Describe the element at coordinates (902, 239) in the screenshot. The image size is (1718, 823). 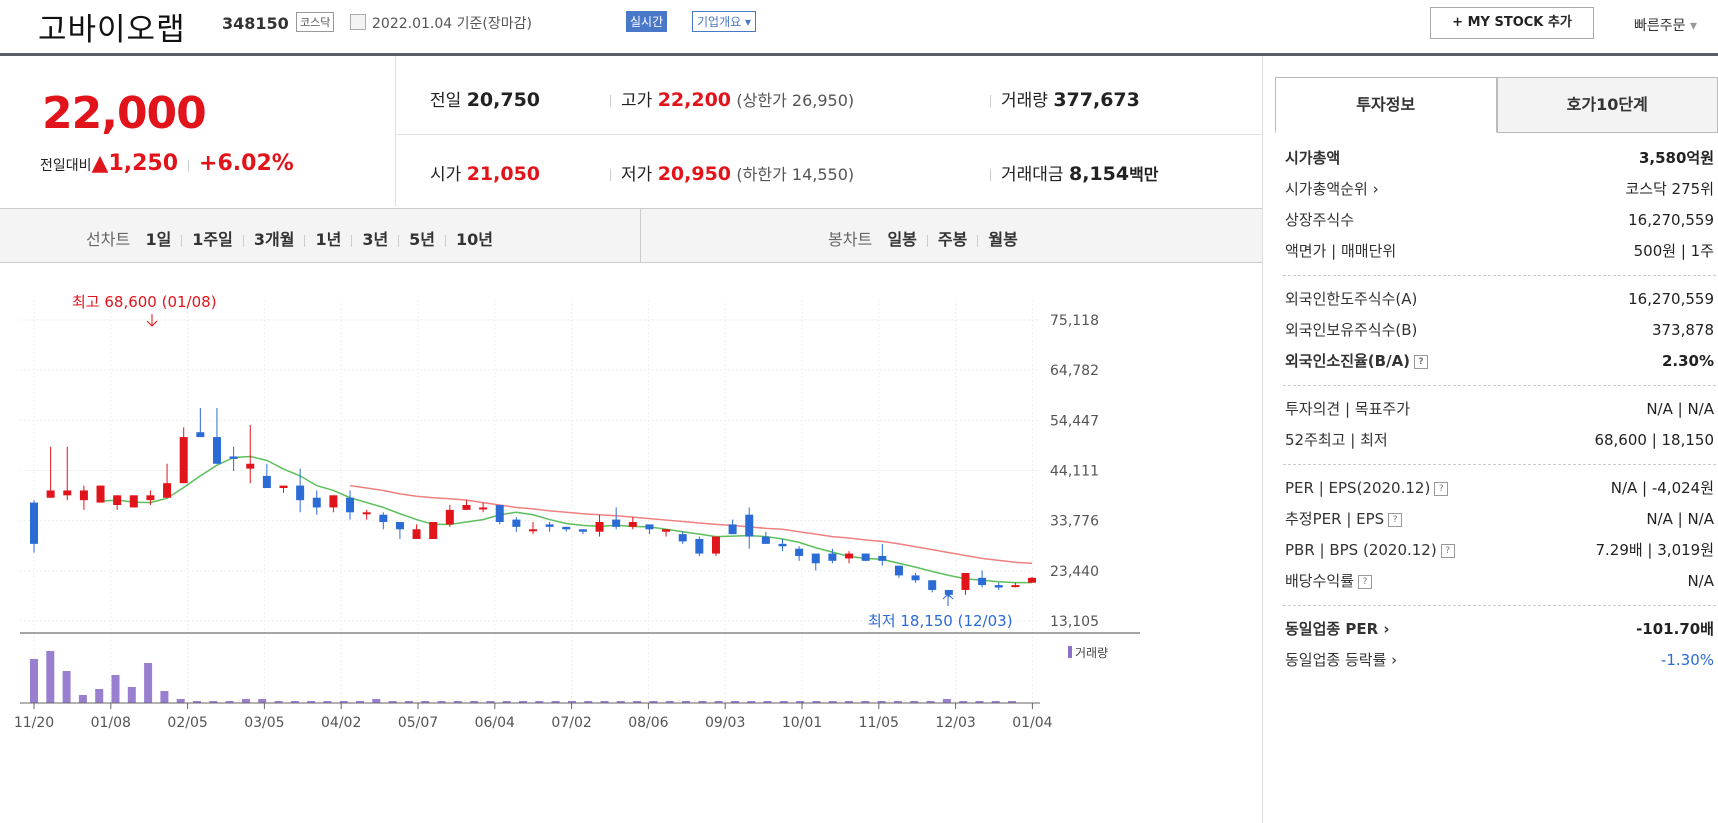
I see `candle-daily: 일봉` at that location.